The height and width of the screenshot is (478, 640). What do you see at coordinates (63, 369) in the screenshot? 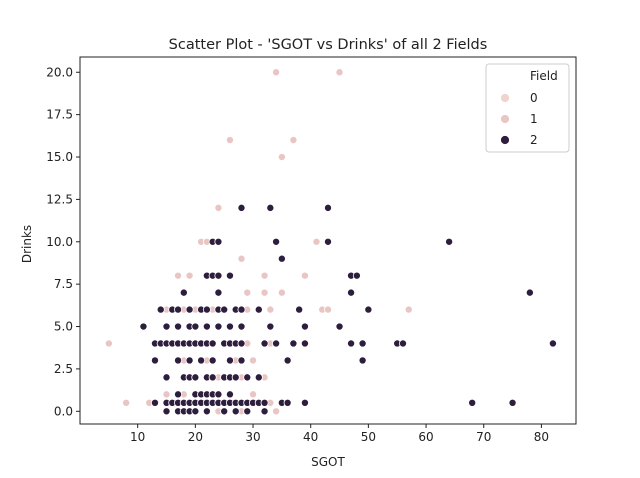
I see `y-tick-label: 2.5` at bounding box center [63, 369].